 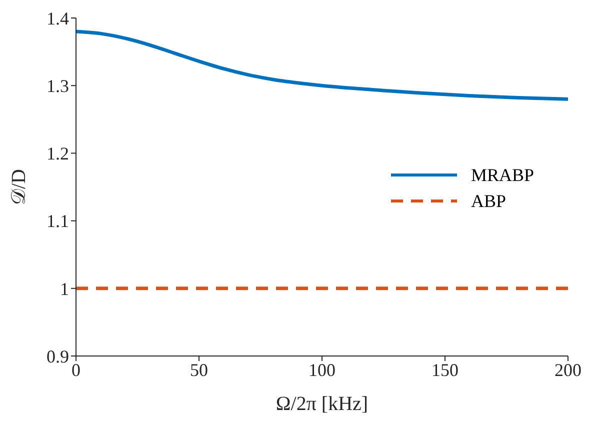 What do you see at coordinates (64, 288) in the screenshot?
I see `y-tick-label: 1` at bounding box center [64, 288].